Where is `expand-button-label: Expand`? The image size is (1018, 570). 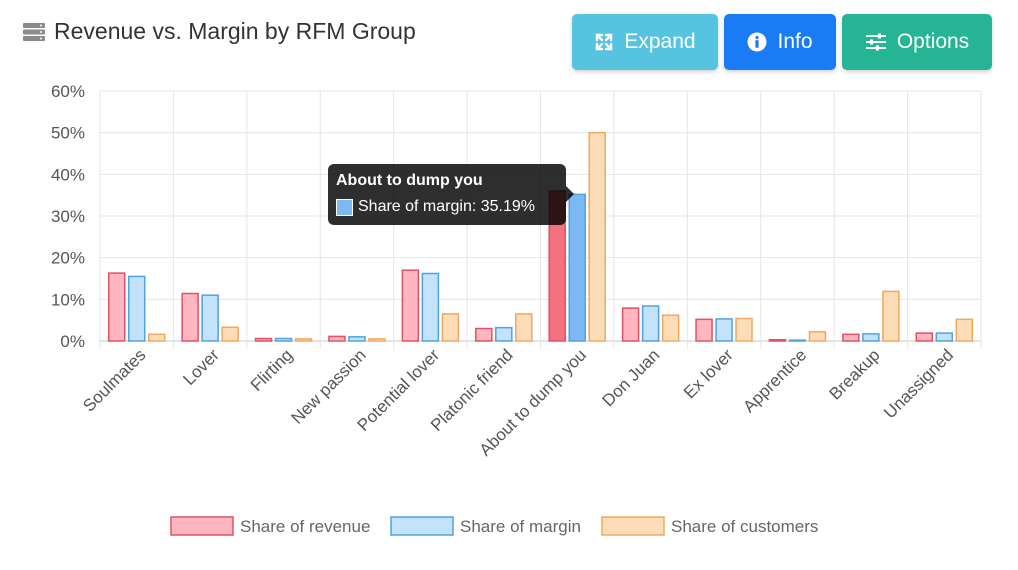
expand-button-label: Expand is located at coordinates (660, 41).